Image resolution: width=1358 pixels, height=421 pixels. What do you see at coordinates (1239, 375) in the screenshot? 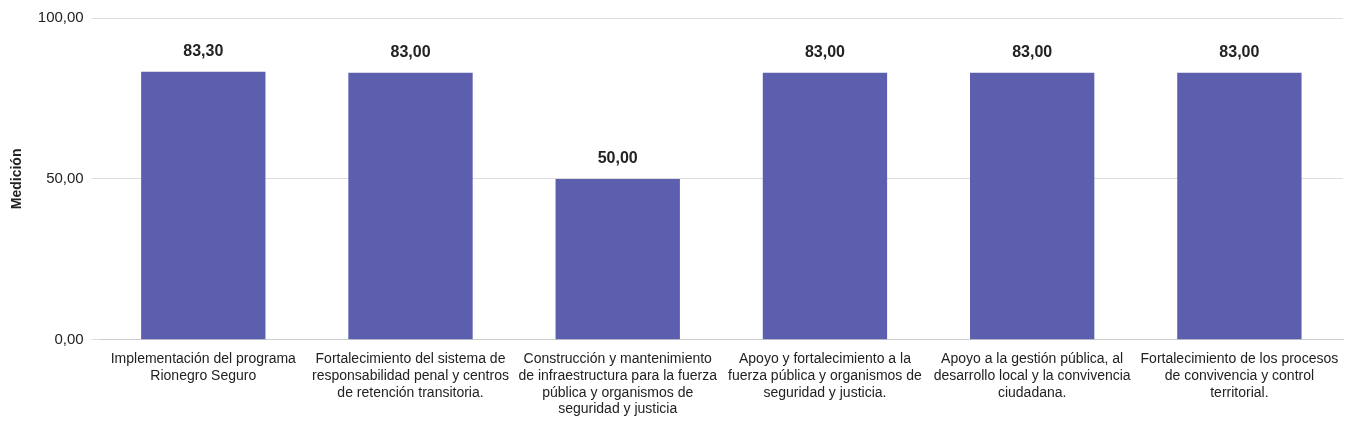
I see `x-tick-label: Fortalecimiento de los procesos de convivencia y control territorial.` at bounding box center [1239, 375].